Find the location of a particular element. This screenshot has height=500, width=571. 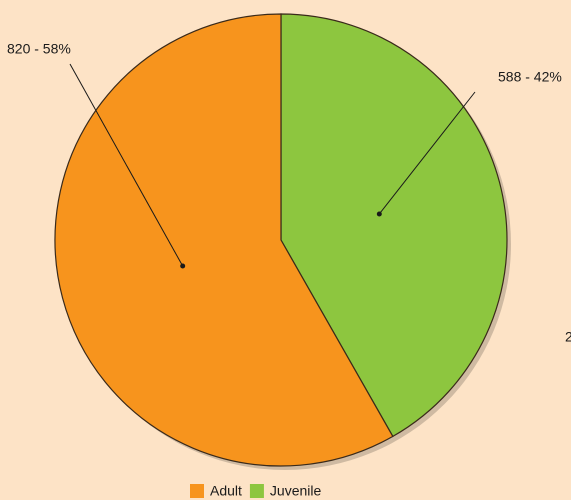

data-label: 588 - 42% is located at coordinates (530, 77).